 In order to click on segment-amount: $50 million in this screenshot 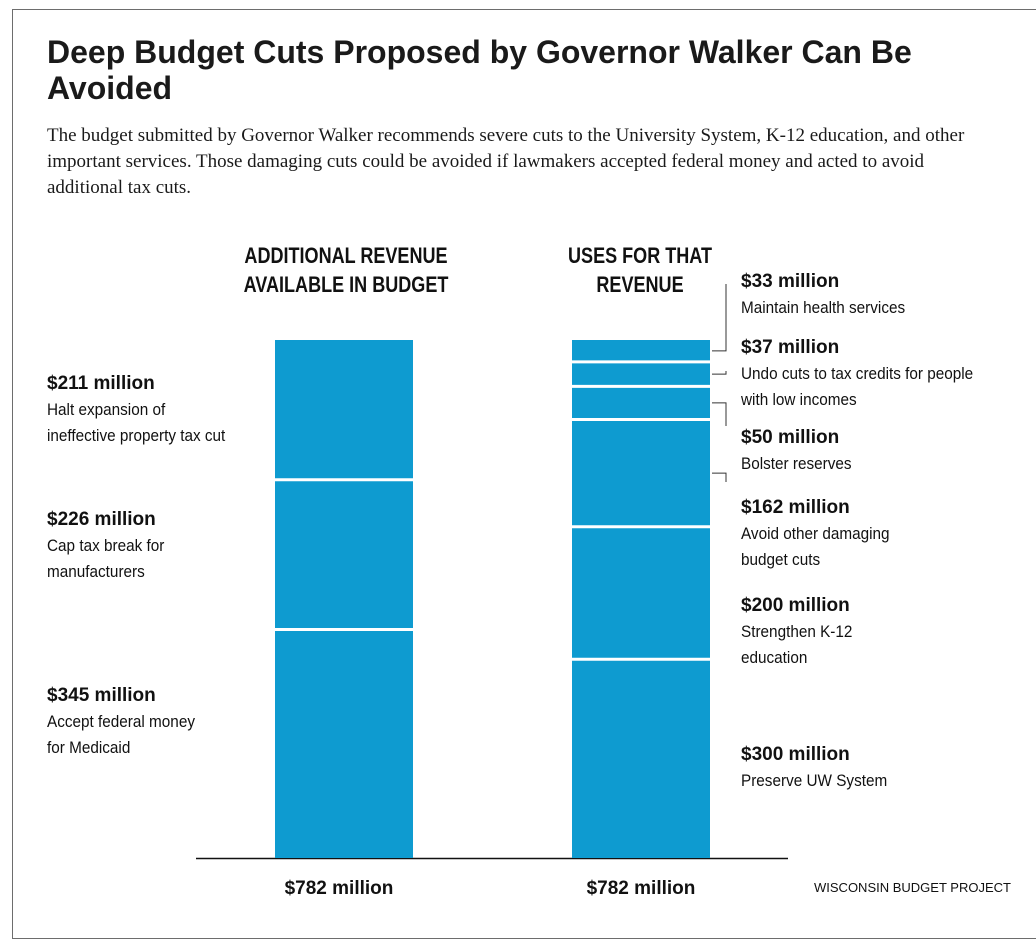, I will do `click(790, 437)`.